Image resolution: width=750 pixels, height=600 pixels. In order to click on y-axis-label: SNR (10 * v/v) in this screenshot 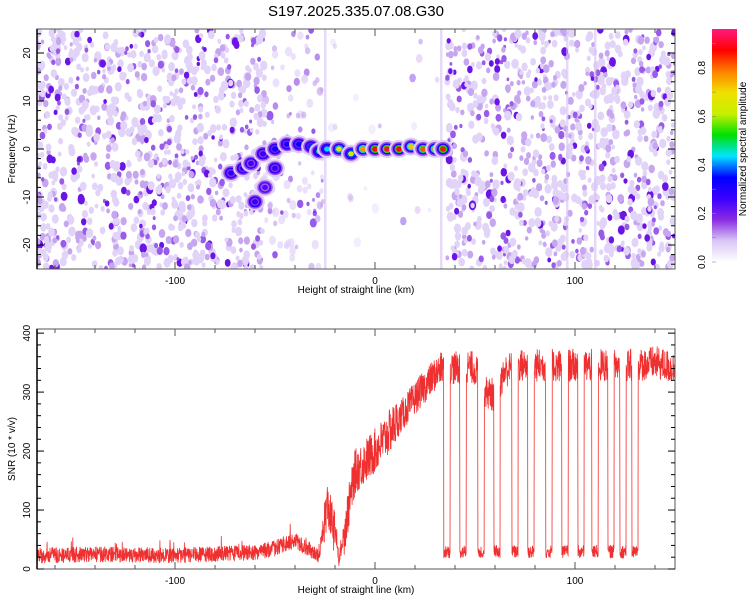, I will do `click(12, 449)`.